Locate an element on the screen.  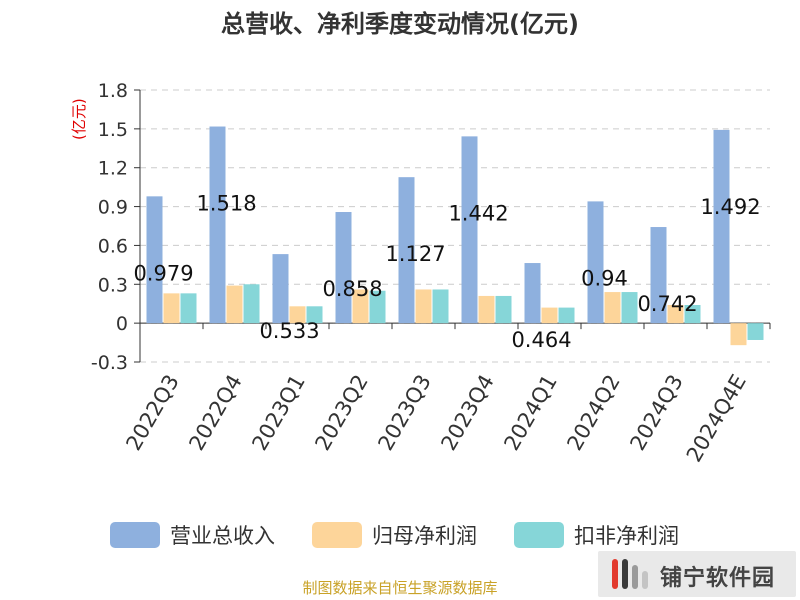
bar-2-2024Q2 is located at coordinates (629, 308).